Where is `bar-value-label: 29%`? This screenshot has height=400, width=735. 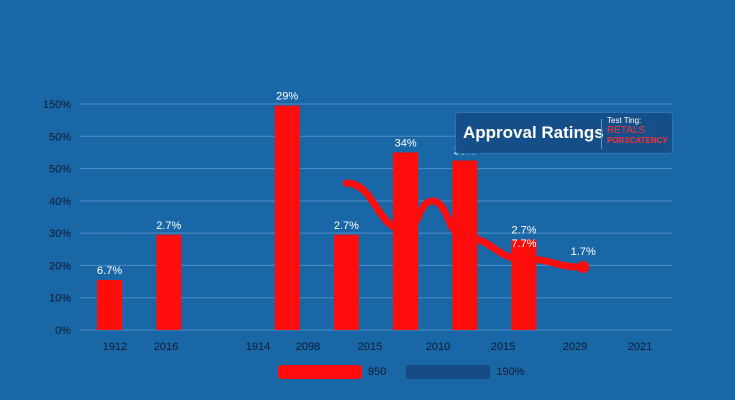 bar-value-label: 29% is located at coordinates (287, 97).